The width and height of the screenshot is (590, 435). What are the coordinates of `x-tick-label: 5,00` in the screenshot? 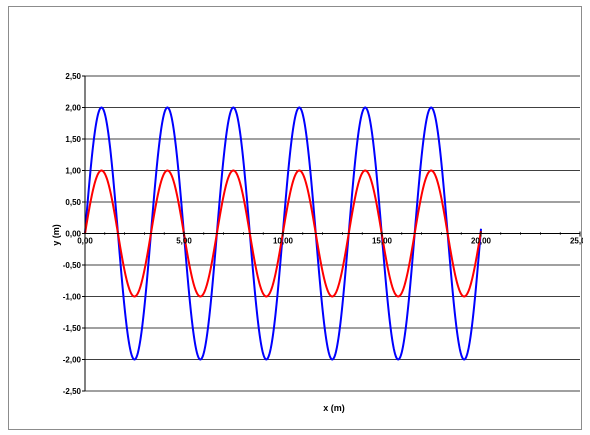 It's located at (184, 241).